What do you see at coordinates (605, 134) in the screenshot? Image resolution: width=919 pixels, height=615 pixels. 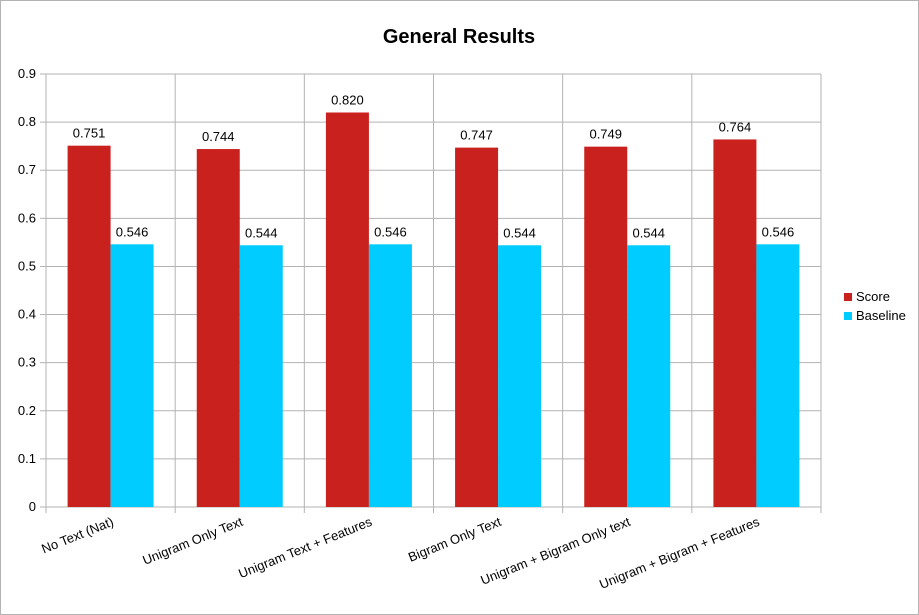 I see `data-label-score: 0.749` at bounding box center [605, 134].